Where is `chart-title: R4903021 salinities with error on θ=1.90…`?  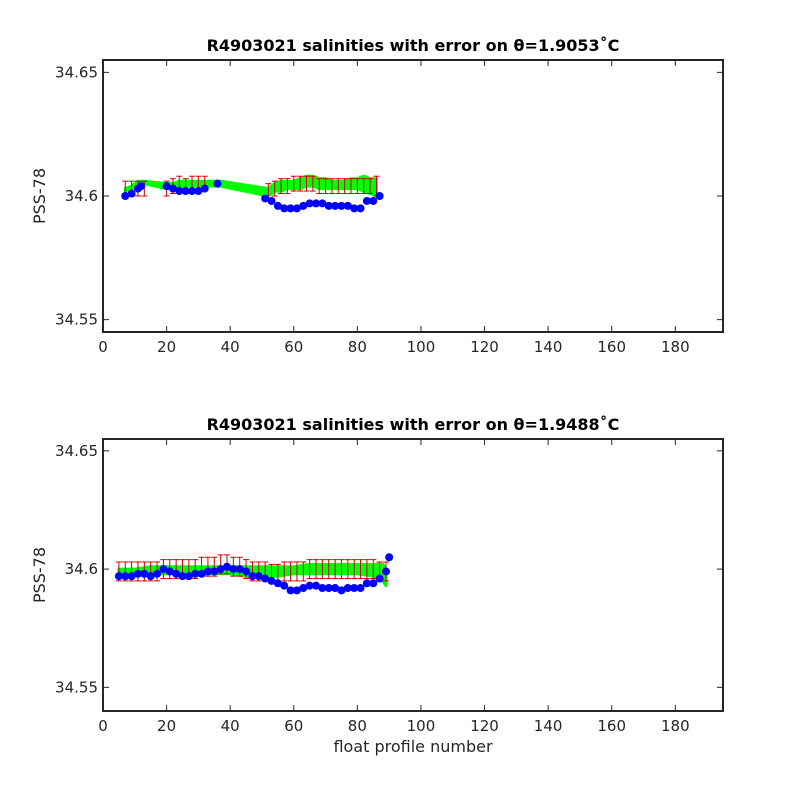
chart-title: R4903021 salinities with error on θ=1.90… is located at coordinates (413, 45).